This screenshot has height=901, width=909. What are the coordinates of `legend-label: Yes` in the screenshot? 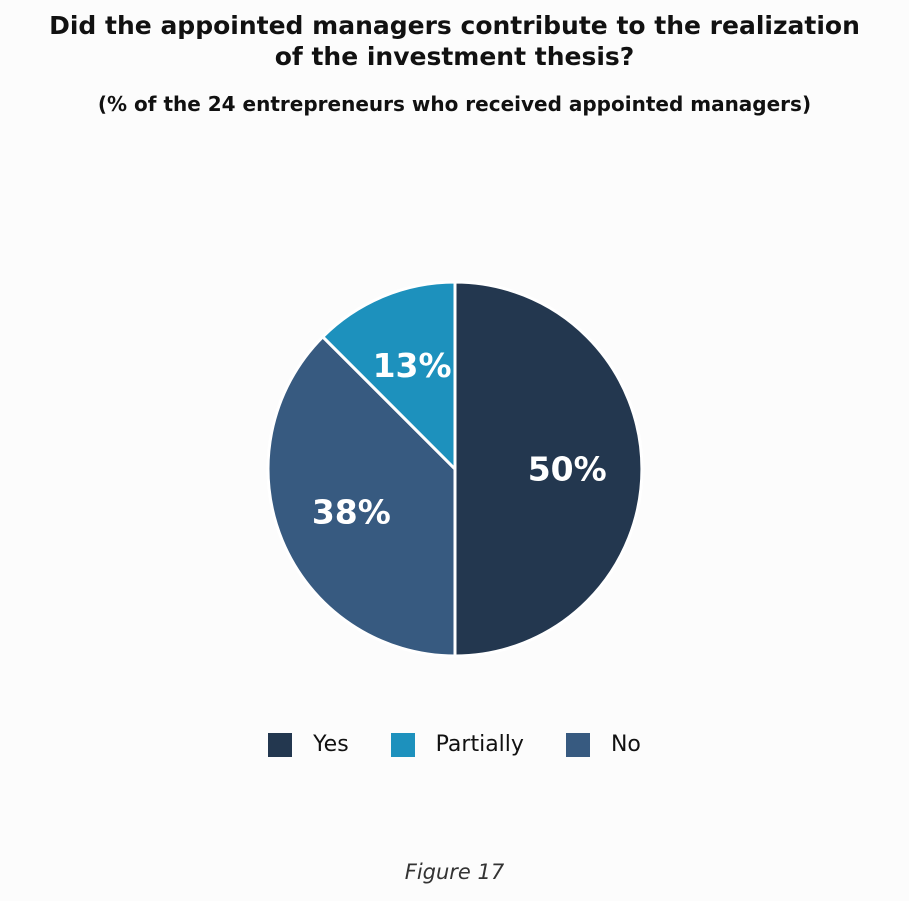 It's located at (331, 744).